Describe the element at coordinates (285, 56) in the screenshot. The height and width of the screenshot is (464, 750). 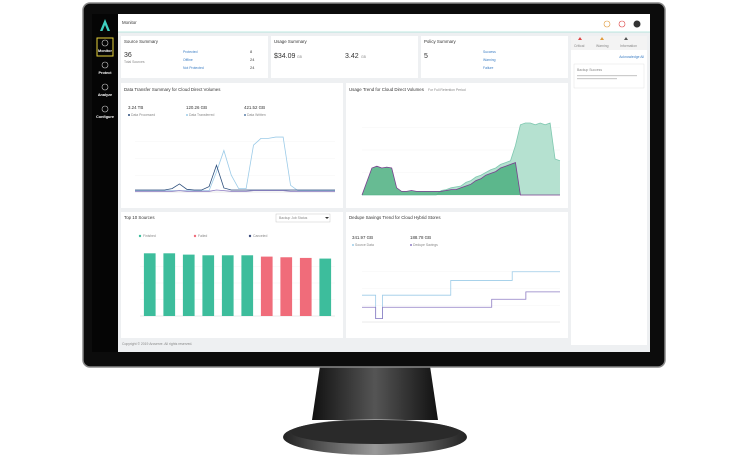
I see `cost: $34.09` at that location.